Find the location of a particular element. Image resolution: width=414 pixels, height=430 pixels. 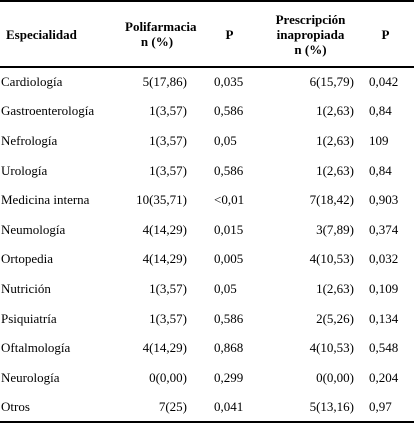

cell-especialidad: Otros is located at coordinates (58, 408).